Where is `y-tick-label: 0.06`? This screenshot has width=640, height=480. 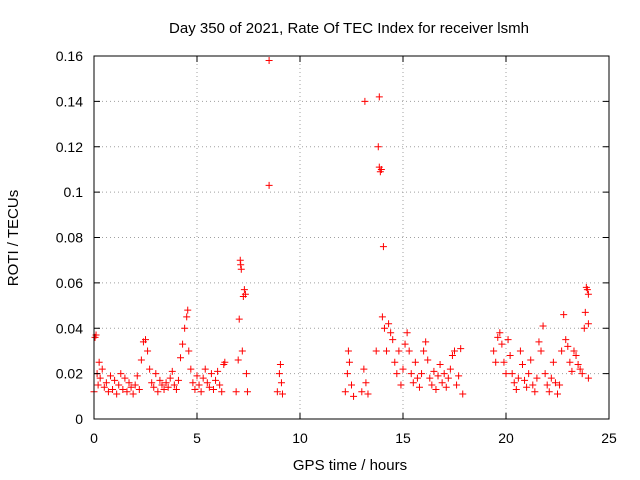
y-tick-label: 0.06 is located at coordinates (69, 283).